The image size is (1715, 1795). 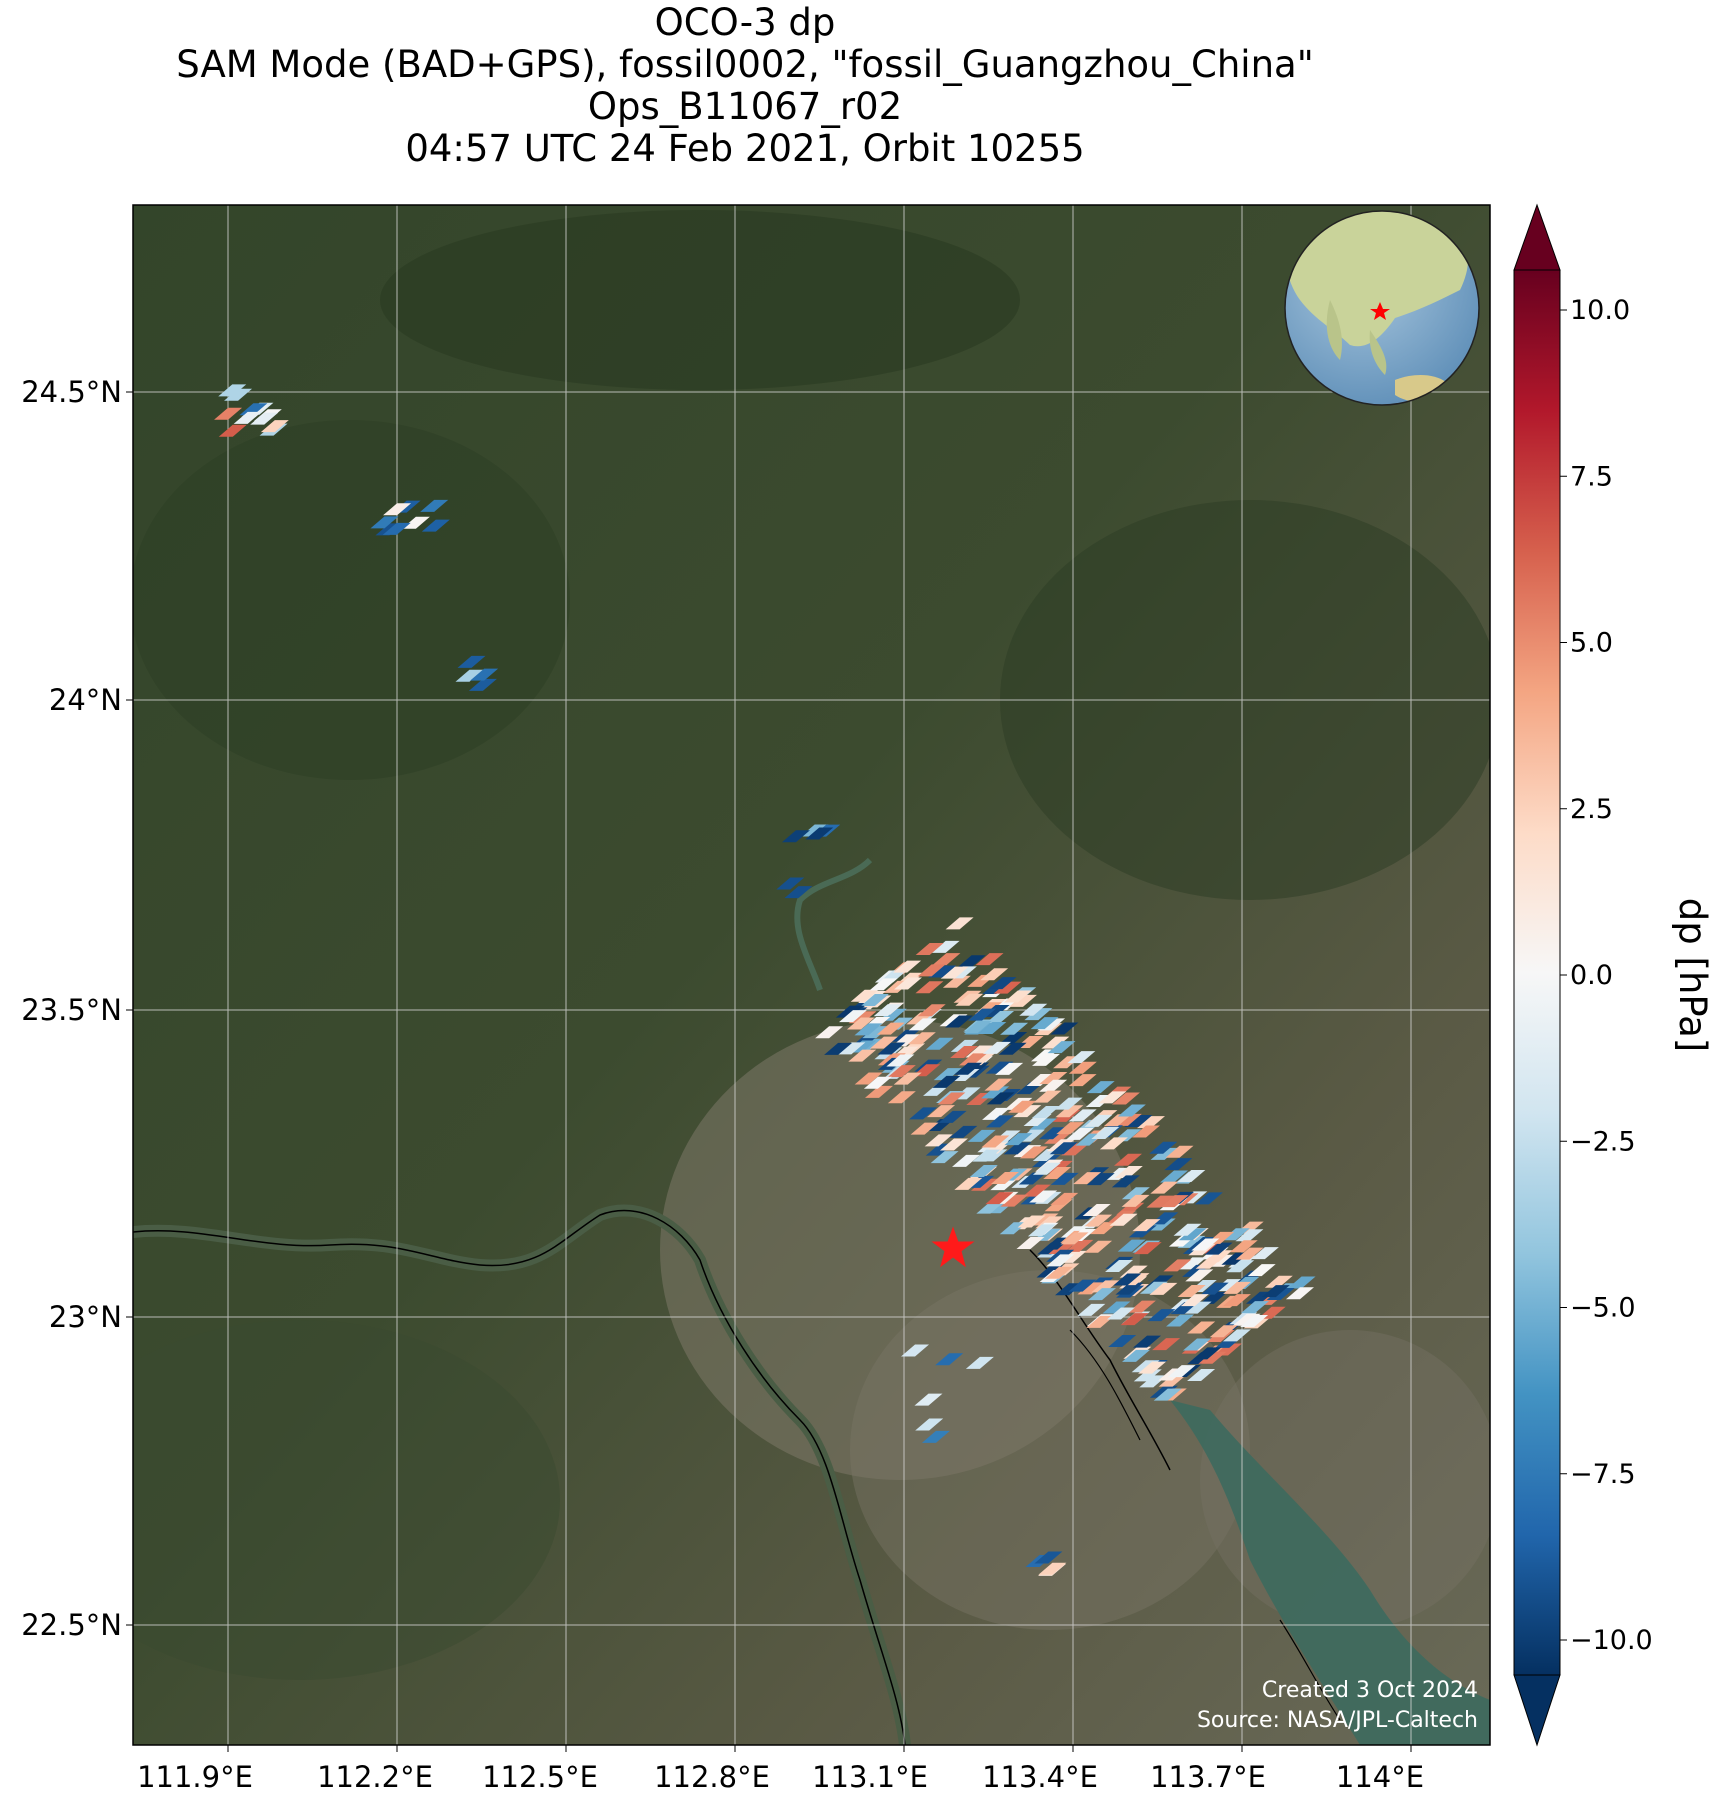 What do you see at coordinates (1603, 1474) in the screenshot?
I see `colorbar-tick-label: −7.5` at bounding box center [1603, 1474].